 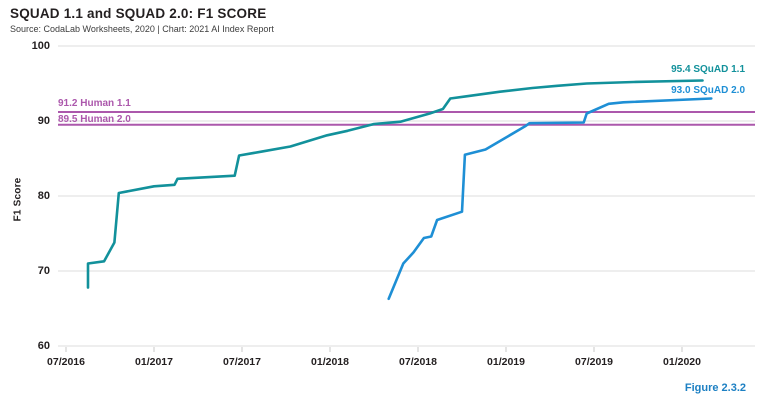 What do you see at coordinates (506, 362) in the screenshot?
I see `x-tick-label: 01/2019` at bounding box center [506, 362].